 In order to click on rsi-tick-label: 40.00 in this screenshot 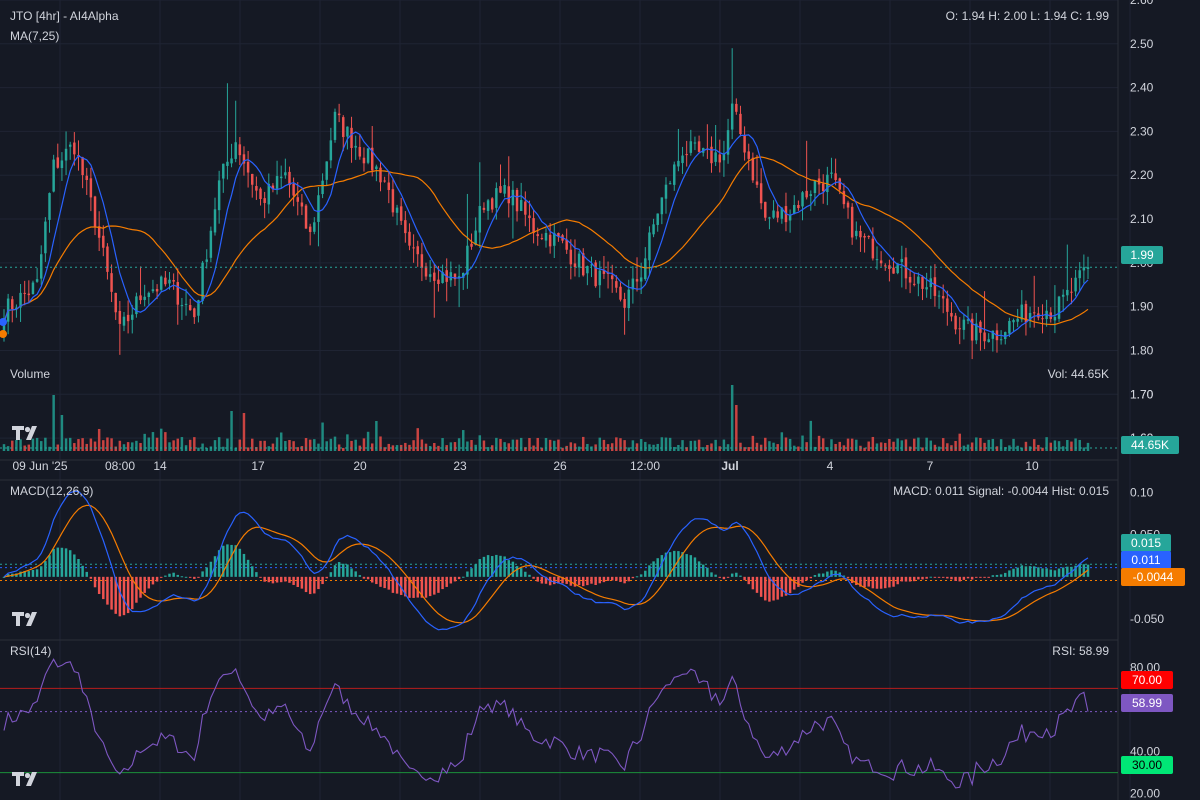, I will do `click(1145, 752)`.